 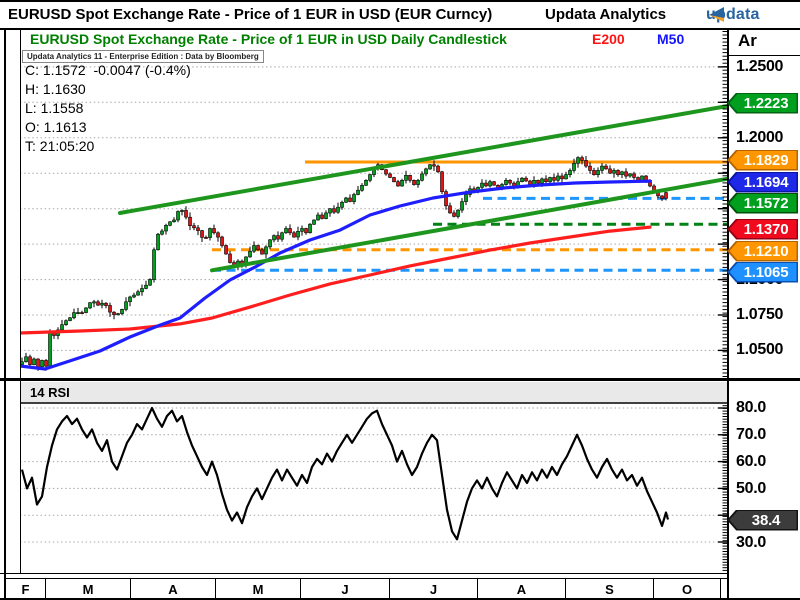 I want to click on price-badge-1.1572-text: 1.1572, so click(x=766, y=203).